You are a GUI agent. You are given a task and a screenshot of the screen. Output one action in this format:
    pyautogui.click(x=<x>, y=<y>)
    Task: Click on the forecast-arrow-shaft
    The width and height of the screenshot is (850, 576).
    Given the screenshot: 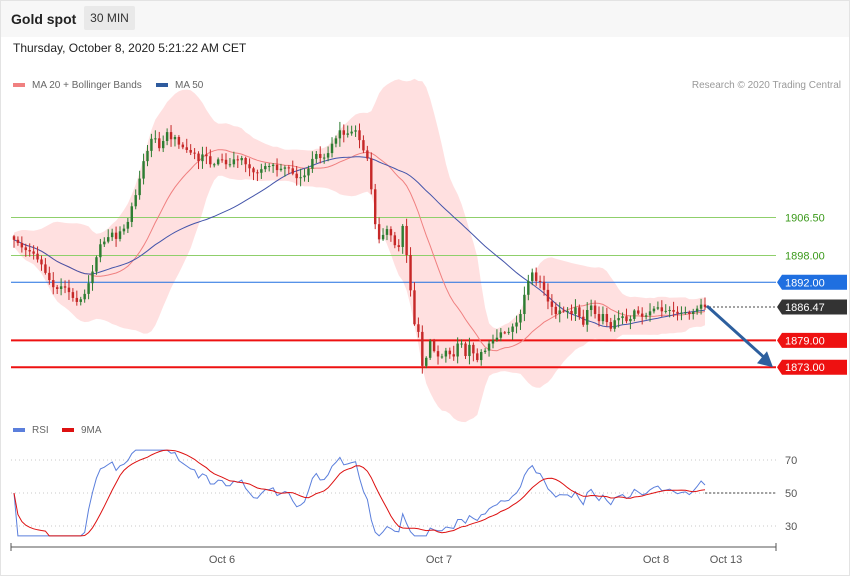 What is the action you would take?
    pyautogui.click(x=736, y=332)
    